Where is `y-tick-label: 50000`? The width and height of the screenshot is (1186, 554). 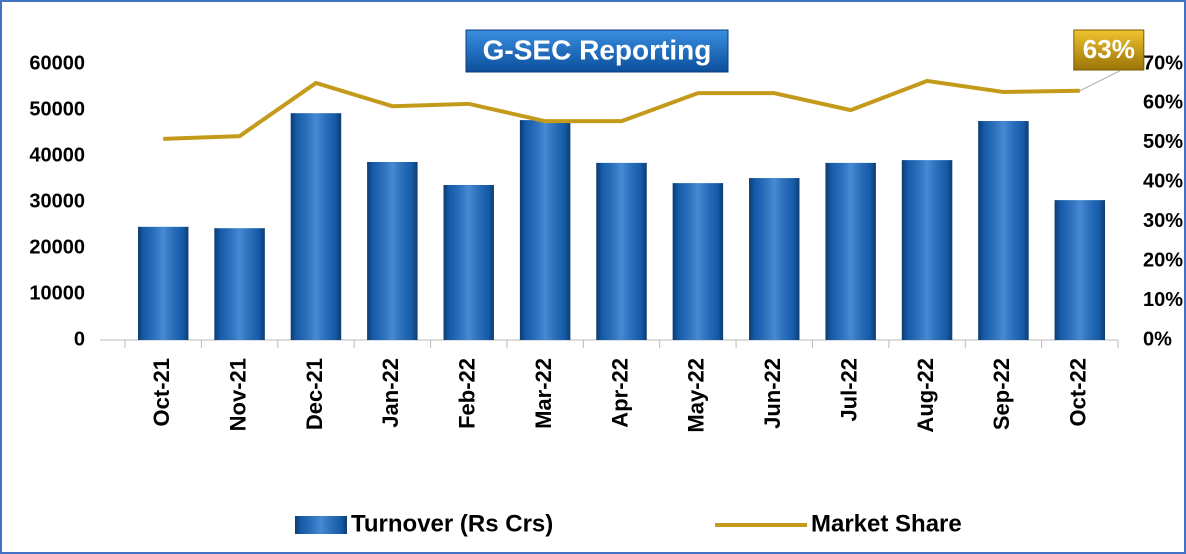 y-tick-label: 50000 is located at coordinates (57, 109).